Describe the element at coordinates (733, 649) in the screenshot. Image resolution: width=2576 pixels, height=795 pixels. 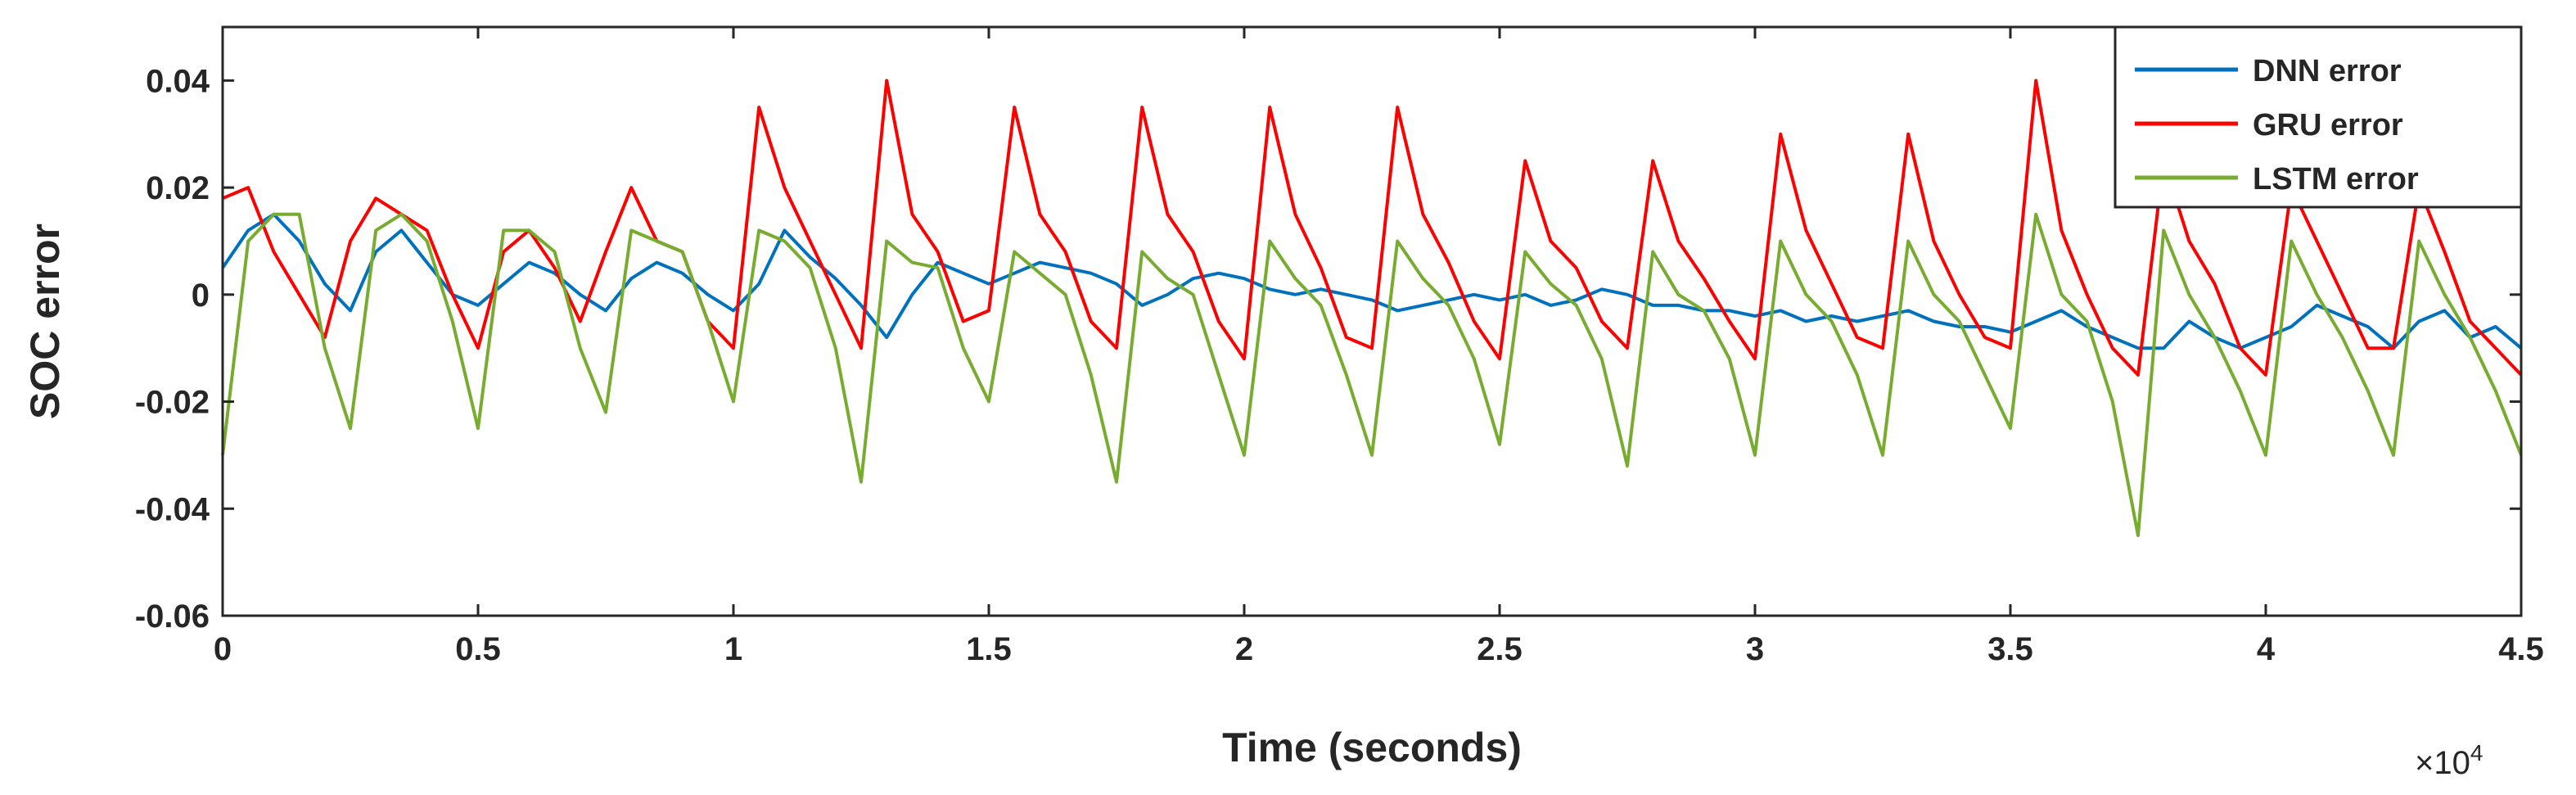
I see `x-tick-label: 1` at that location.